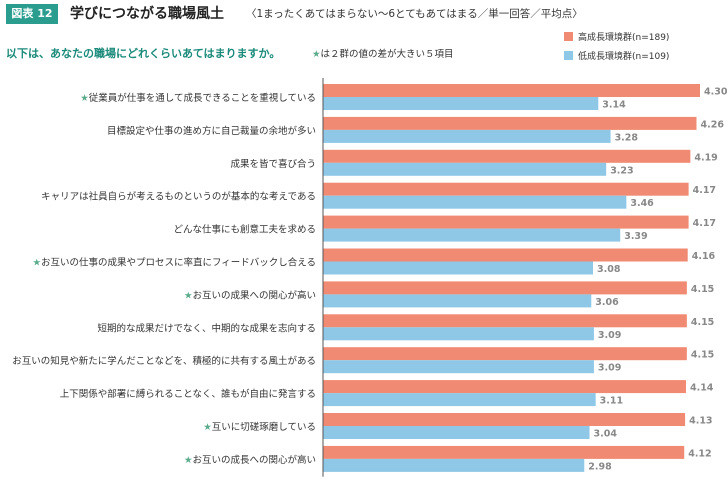  I want to click on category-label: お互いの知見や新たに学んだことなどを、積極的に共有する風土がある, so click(164, 361).